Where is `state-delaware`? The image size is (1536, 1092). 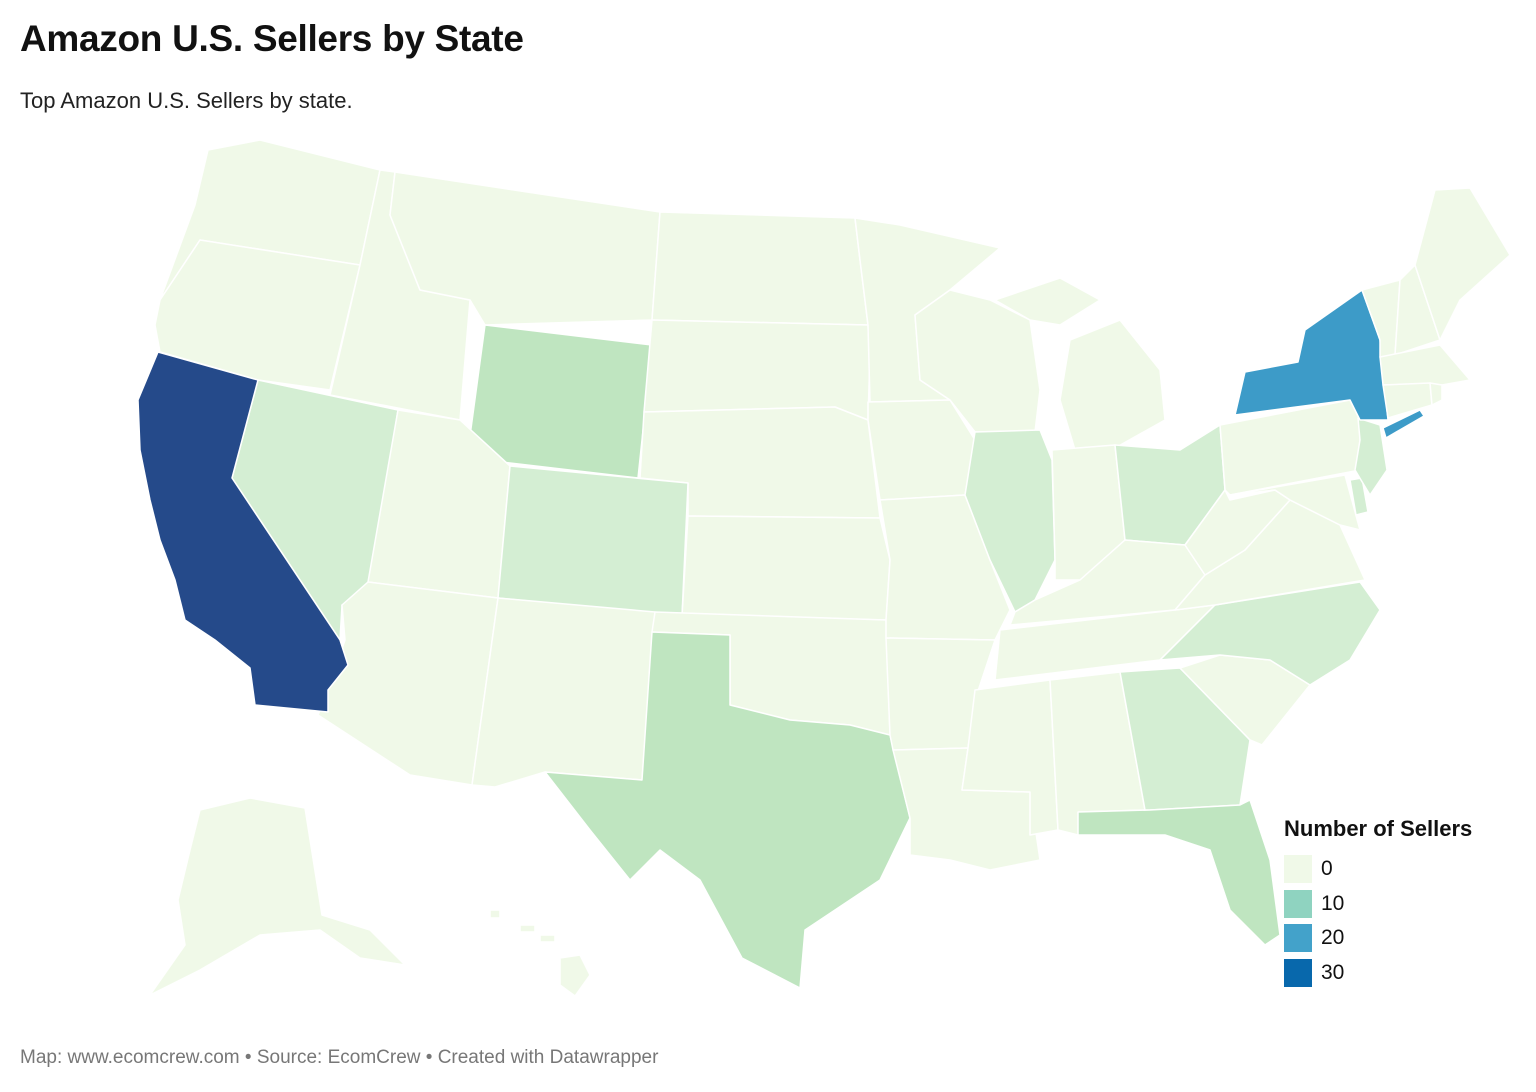
state-delaware is located at coordinates (1359, 496).